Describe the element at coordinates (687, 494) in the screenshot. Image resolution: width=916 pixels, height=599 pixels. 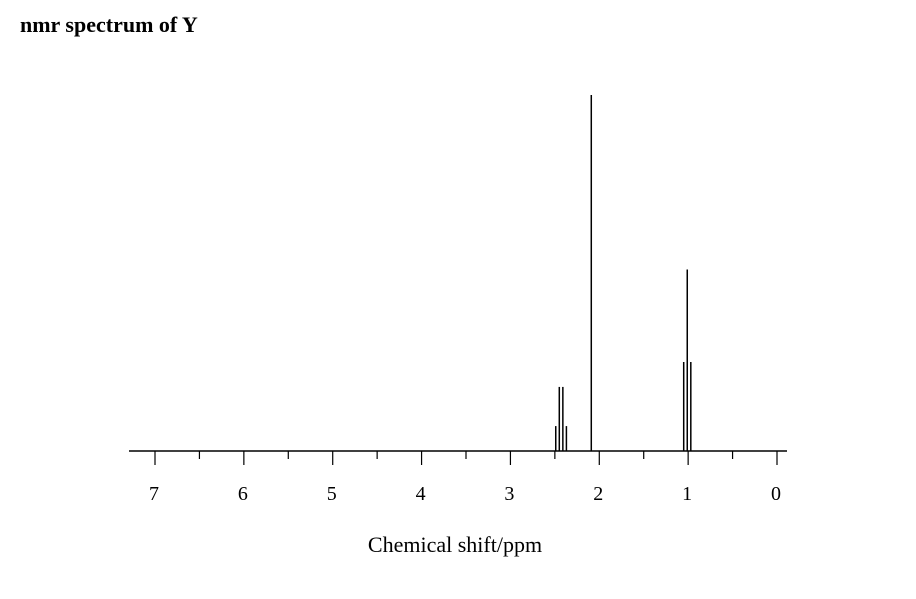
I see `tick-label: 1` at that location.